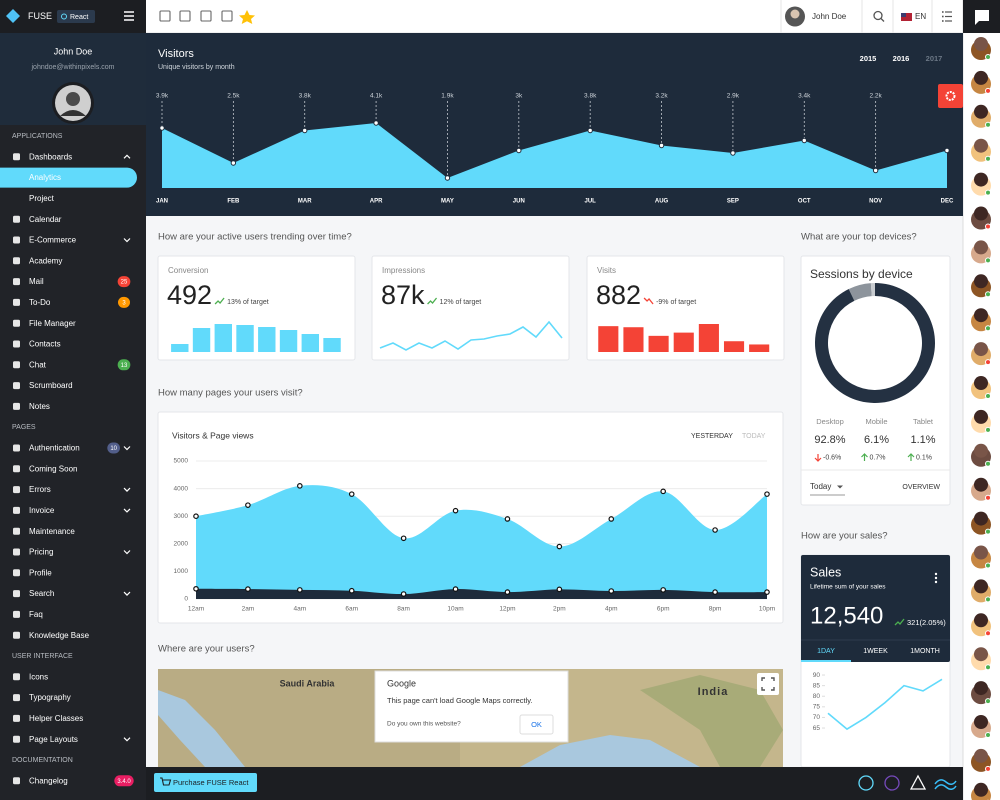 The height and width of the screenshot is (800, 1000). I want to click on x-tick-label: 10am, so click(455, 609).